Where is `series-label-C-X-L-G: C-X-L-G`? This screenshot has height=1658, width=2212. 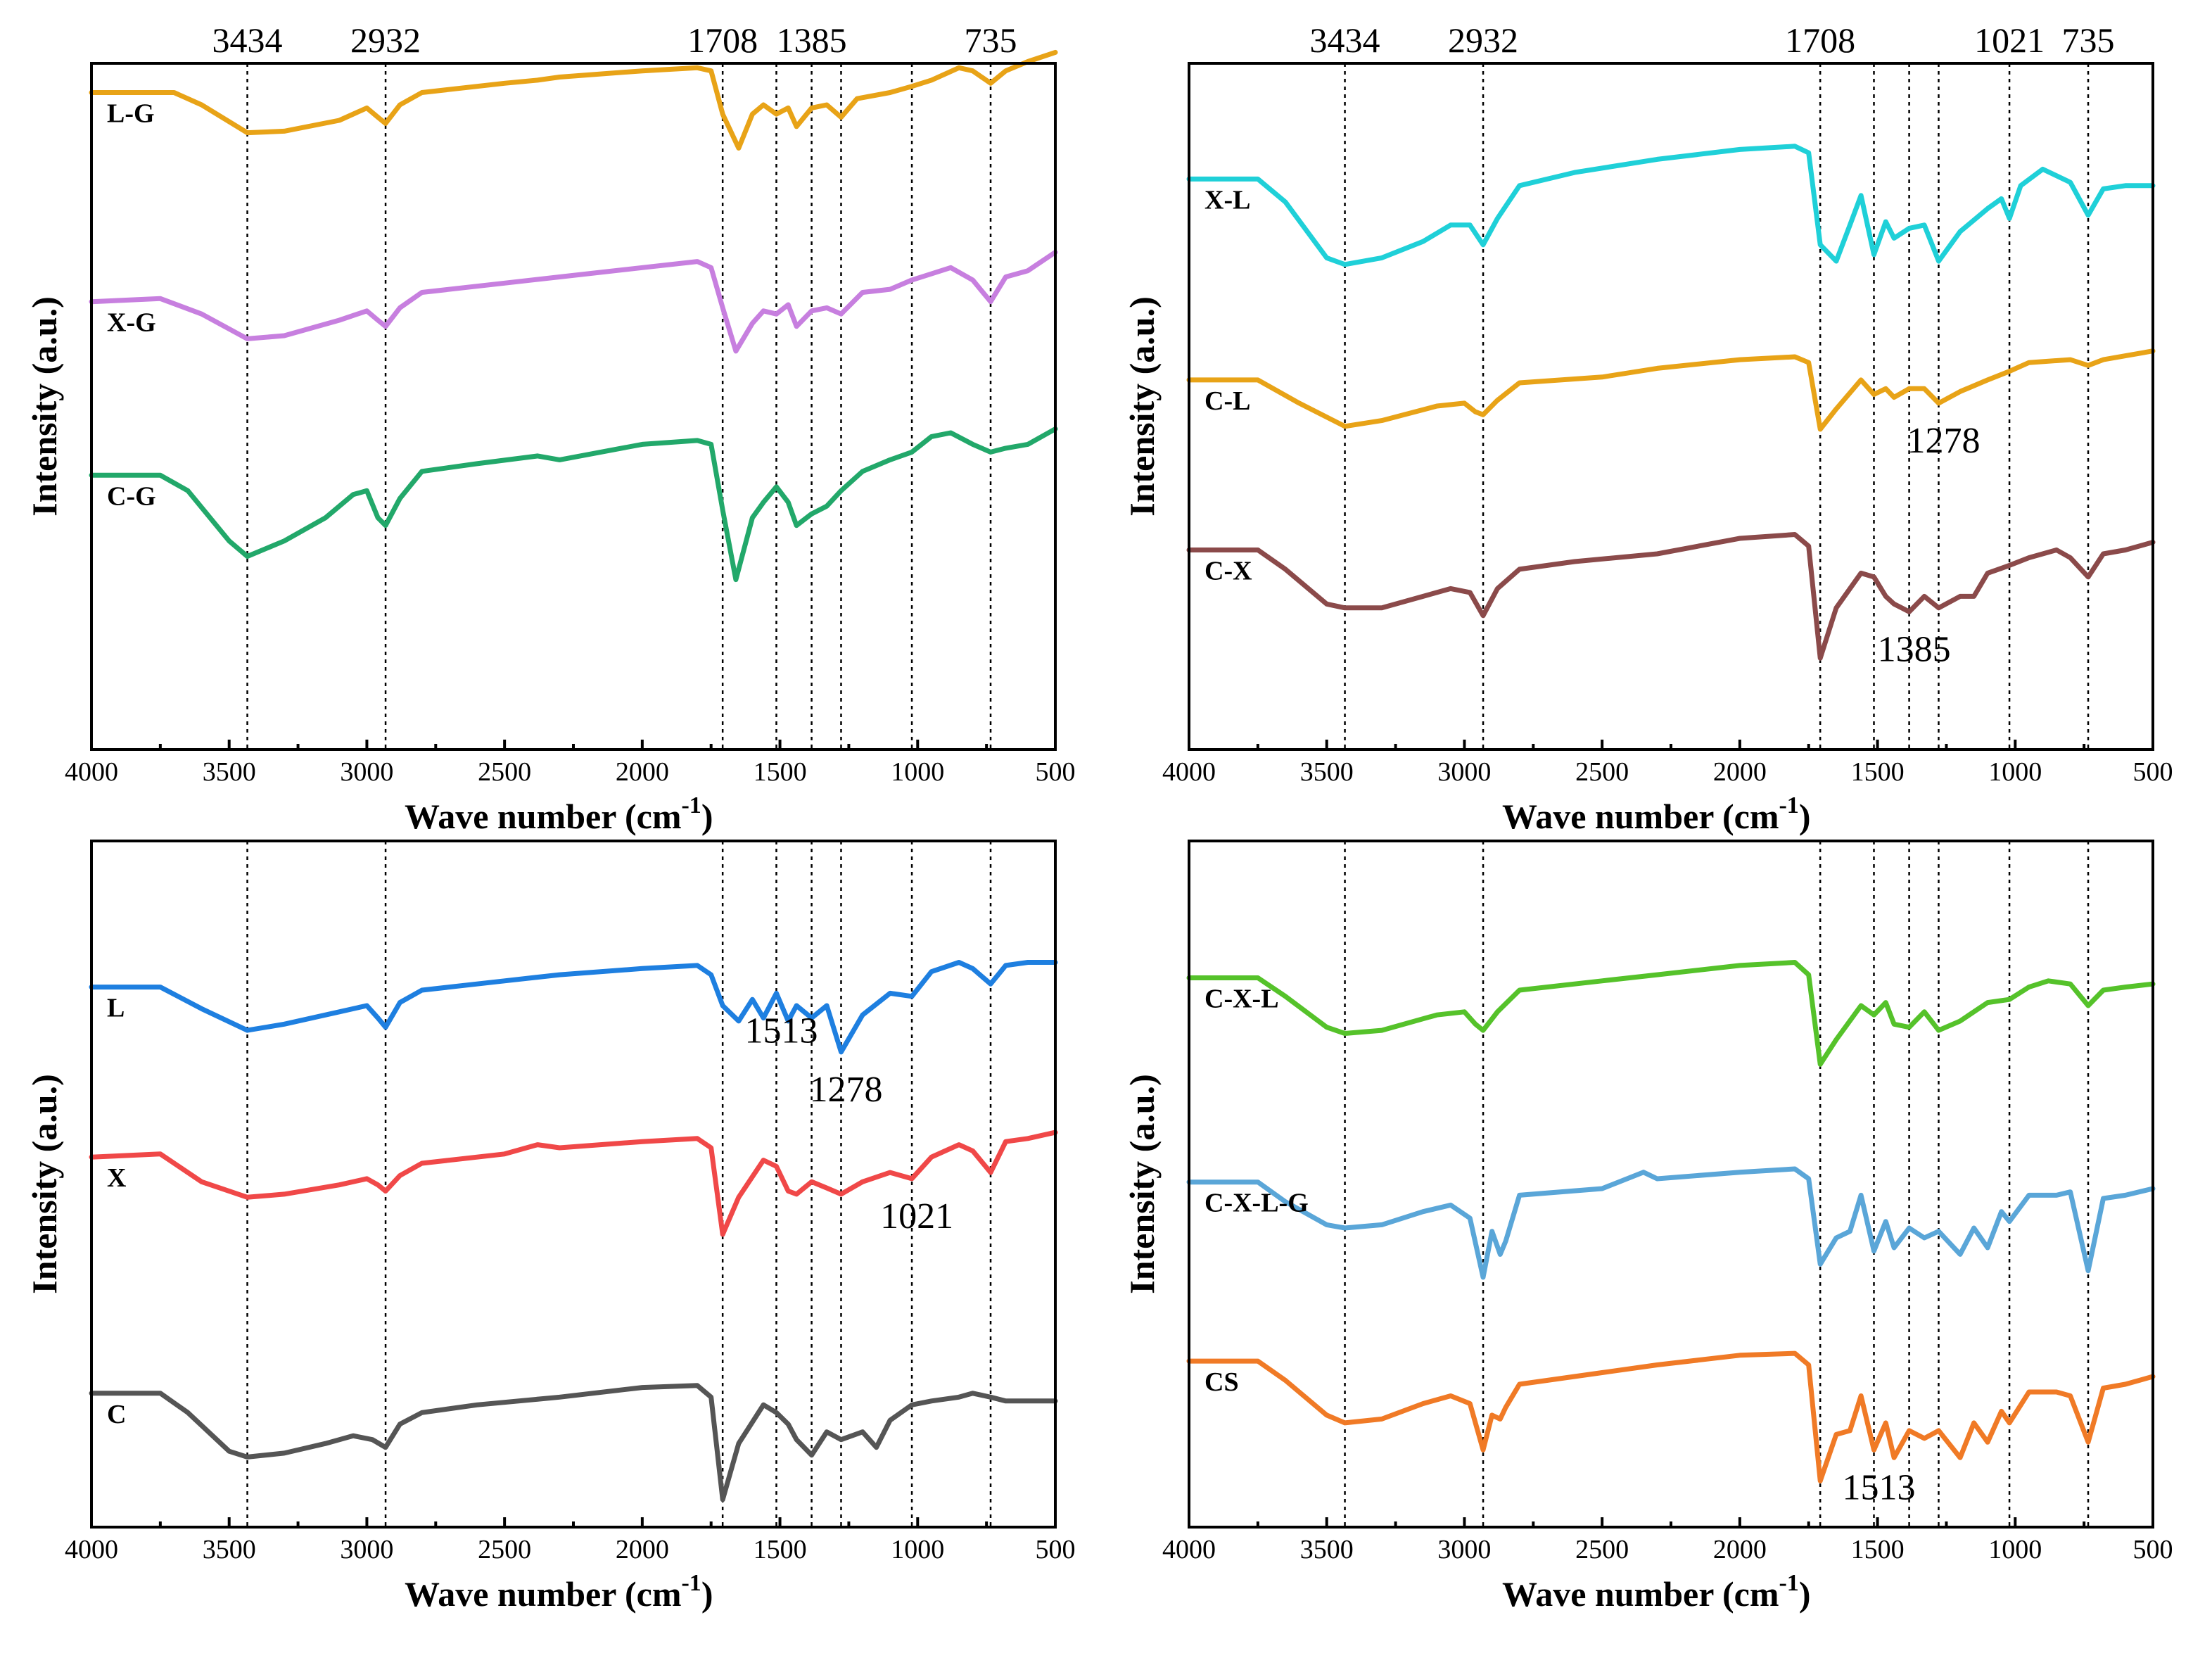 series-label-C-X-L-G: C-X-L-G is located at coordinates (1257, 1203).